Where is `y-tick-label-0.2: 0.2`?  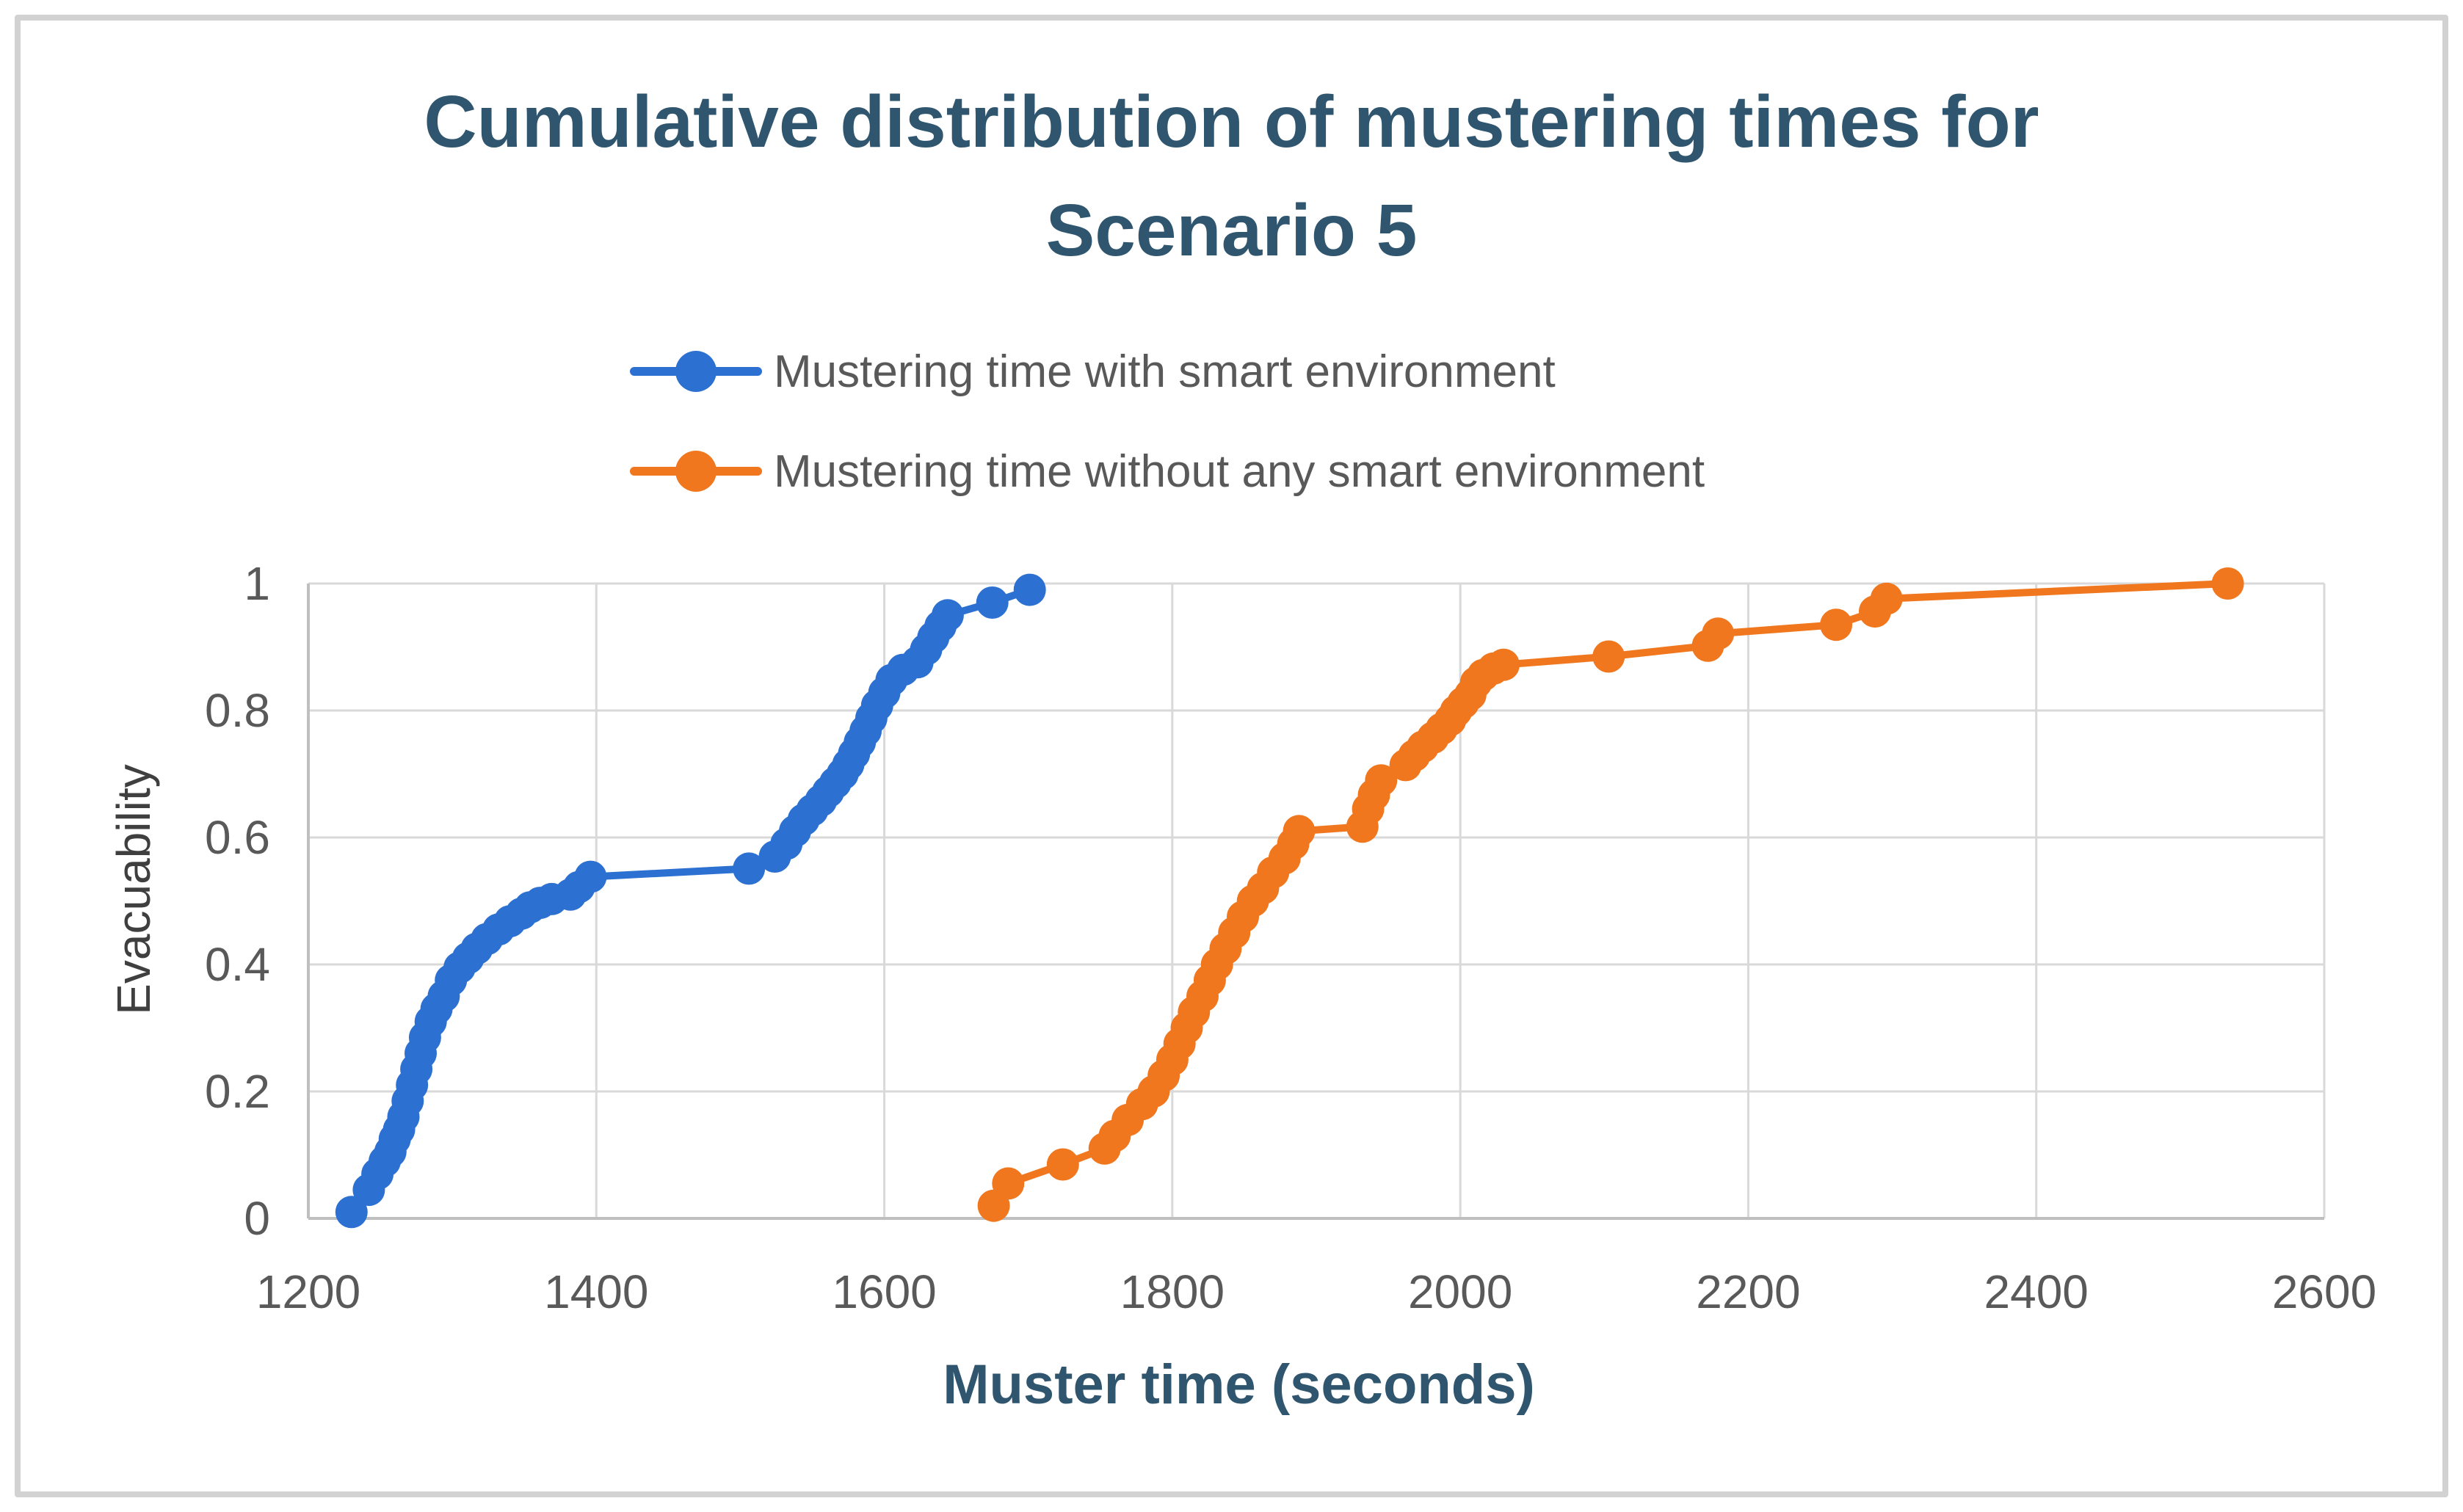
y-tick-label-0.2: 0.2 is located at coordinates (237, 1091).